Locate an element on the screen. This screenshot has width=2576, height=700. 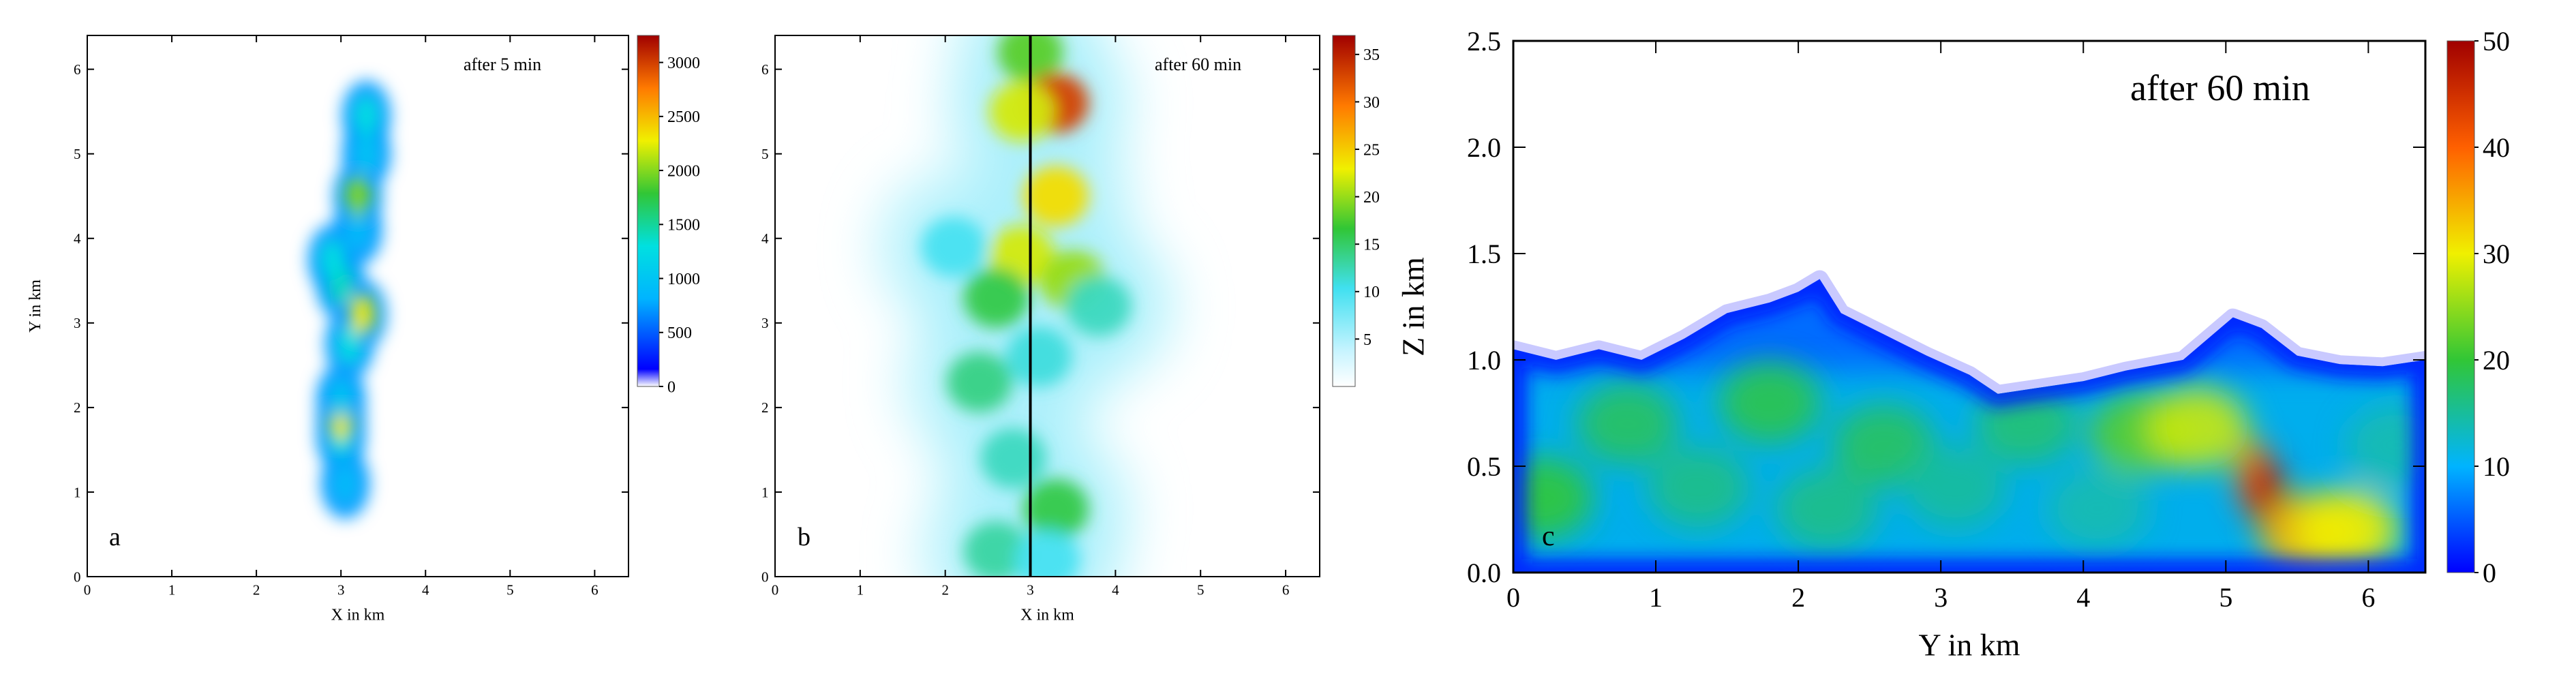
x-axis-label: Y in km is located at coordinates (1969, 644).